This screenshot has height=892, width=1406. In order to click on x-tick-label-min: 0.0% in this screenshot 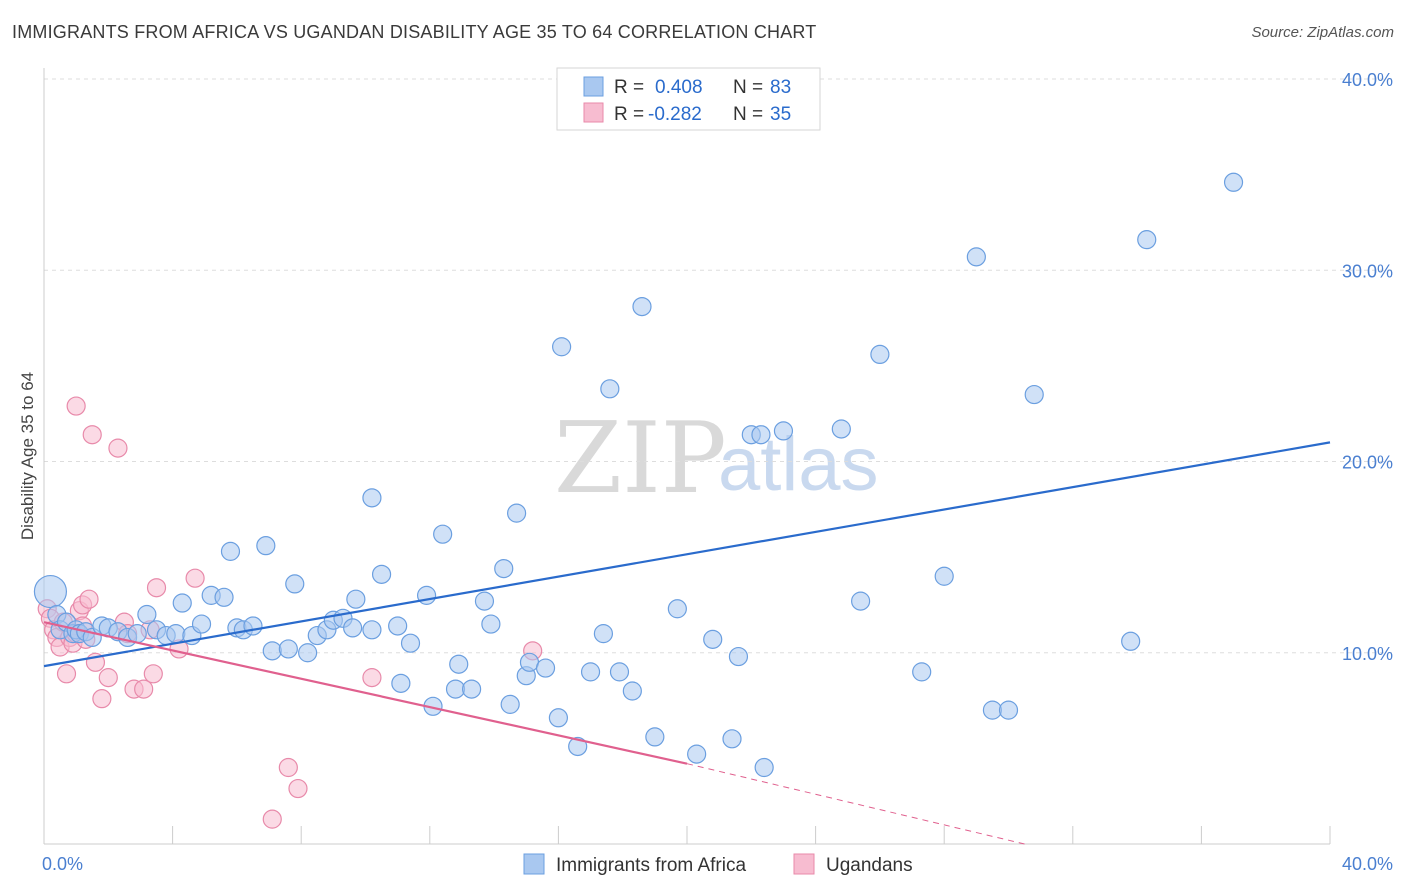, I will do `click(62, 864)`.